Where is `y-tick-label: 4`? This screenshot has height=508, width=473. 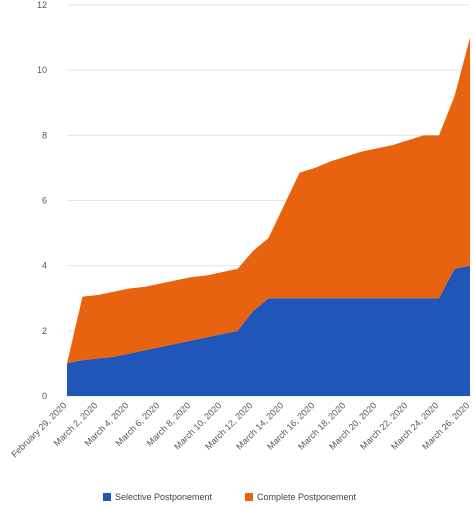 y-tick-label: 4 is located at coordinates (44, 266).